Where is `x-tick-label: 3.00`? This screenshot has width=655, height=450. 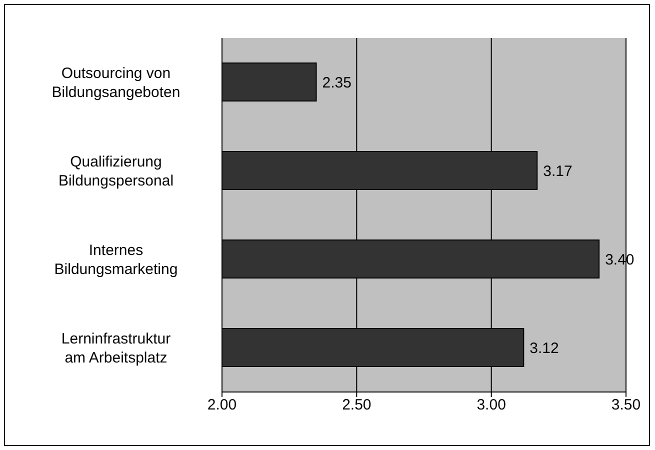 x-tick-label: 3.00 is located at coordinates (491, 405).